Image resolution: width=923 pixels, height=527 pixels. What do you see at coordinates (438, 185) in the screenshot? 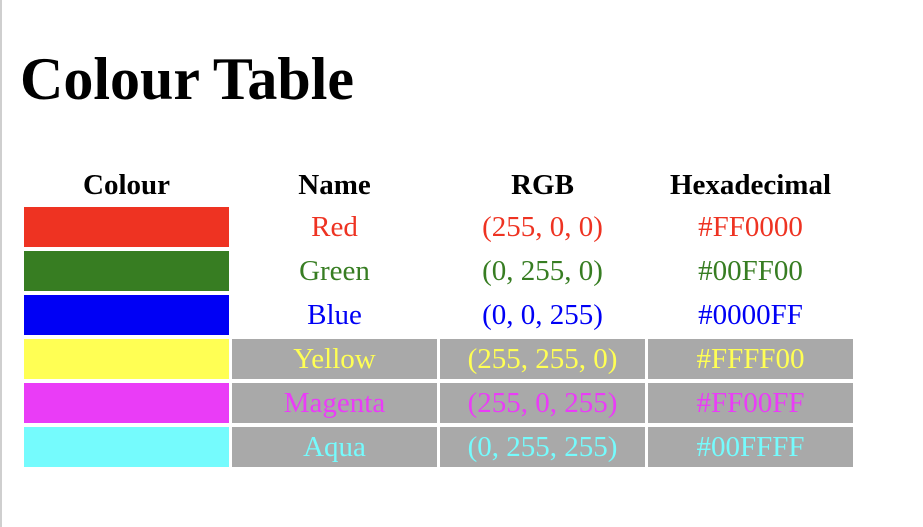
I see `table-header-row: Colour Name RGB Hexadecimal` at bounding box center [438, 185].